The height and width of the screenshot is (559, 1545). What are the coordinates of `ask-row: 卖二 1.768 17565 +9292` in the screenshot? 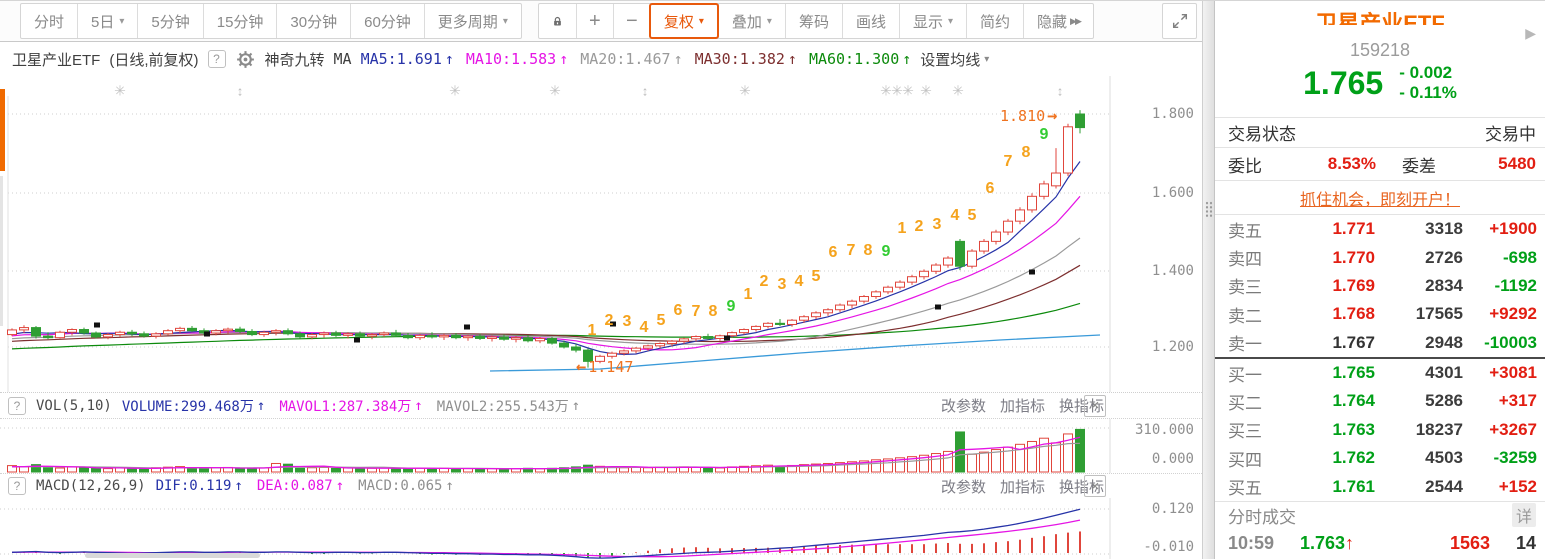 It's located at (1382, 315).